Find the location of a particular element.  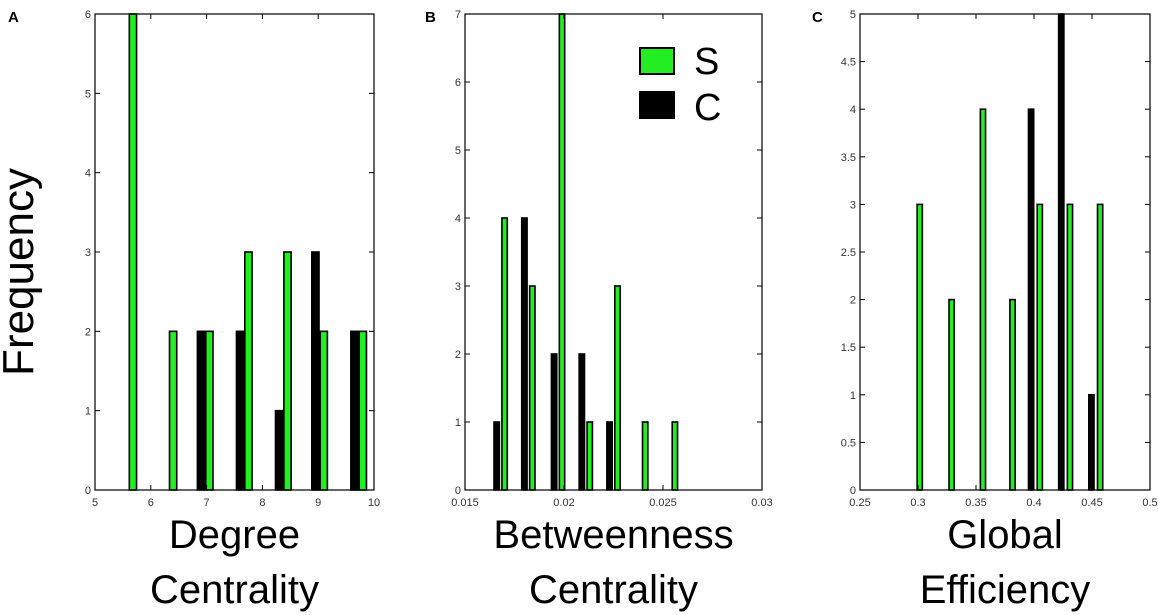

x-tick-label: 10 is located at coordinates (374, 503).